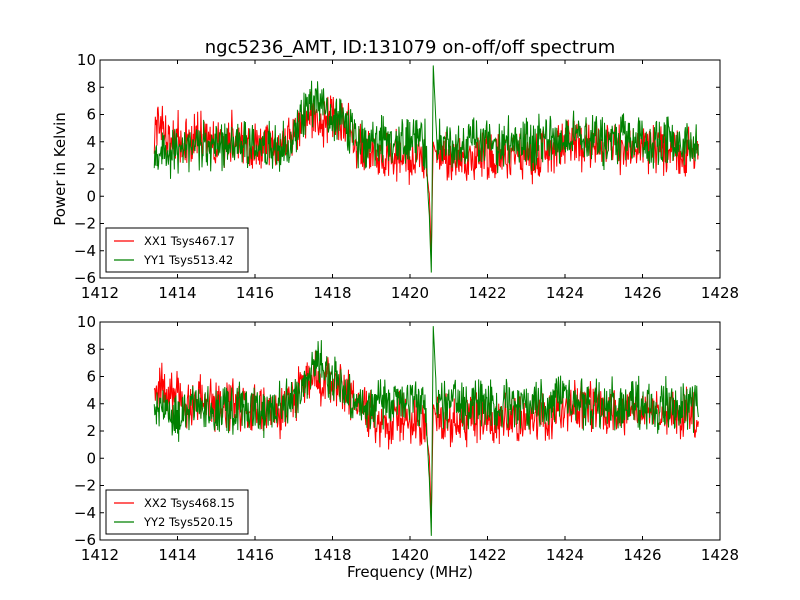 This screenshot has height=600, width=800. What do you see at coordinates (410, 572) in the screenshot?
I see `x-axis-label: Frequency (MHz)` at bounding box center [410, 572].